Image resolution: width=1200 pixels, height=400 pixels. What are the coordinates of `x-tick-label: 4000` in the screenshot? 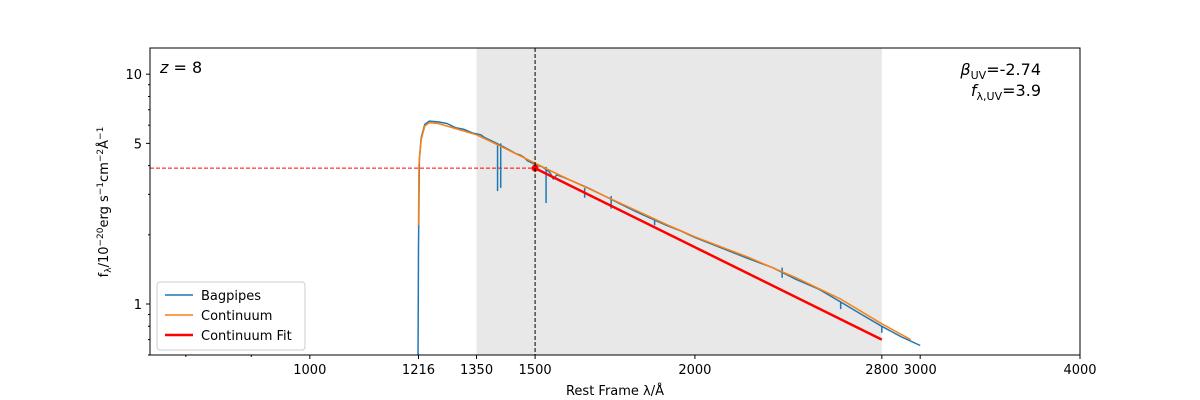 It's located at (1079, 370).